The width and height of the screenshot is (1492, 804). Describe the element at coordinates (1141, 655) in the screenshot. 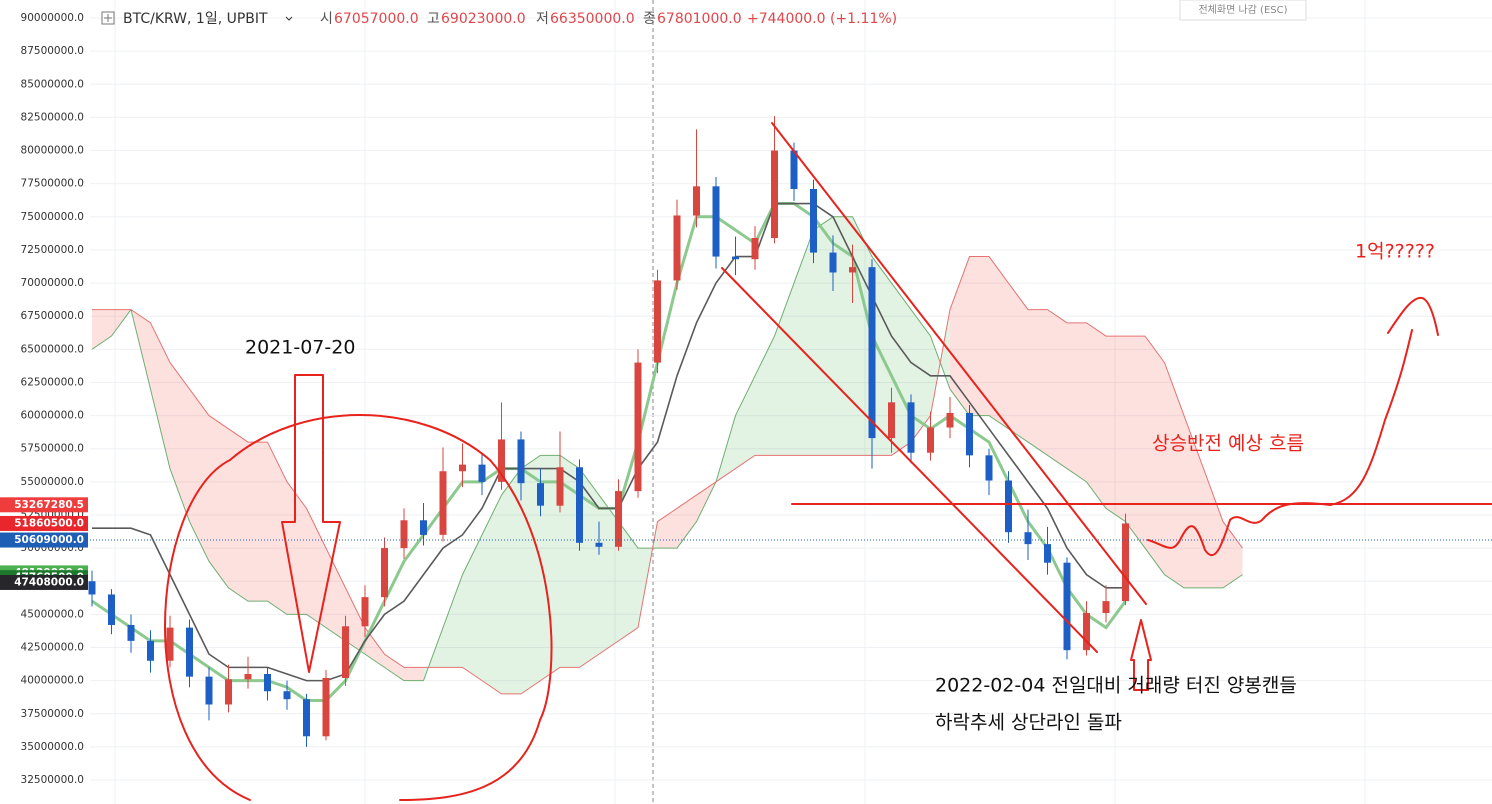

I see `small-arrow` at that location.